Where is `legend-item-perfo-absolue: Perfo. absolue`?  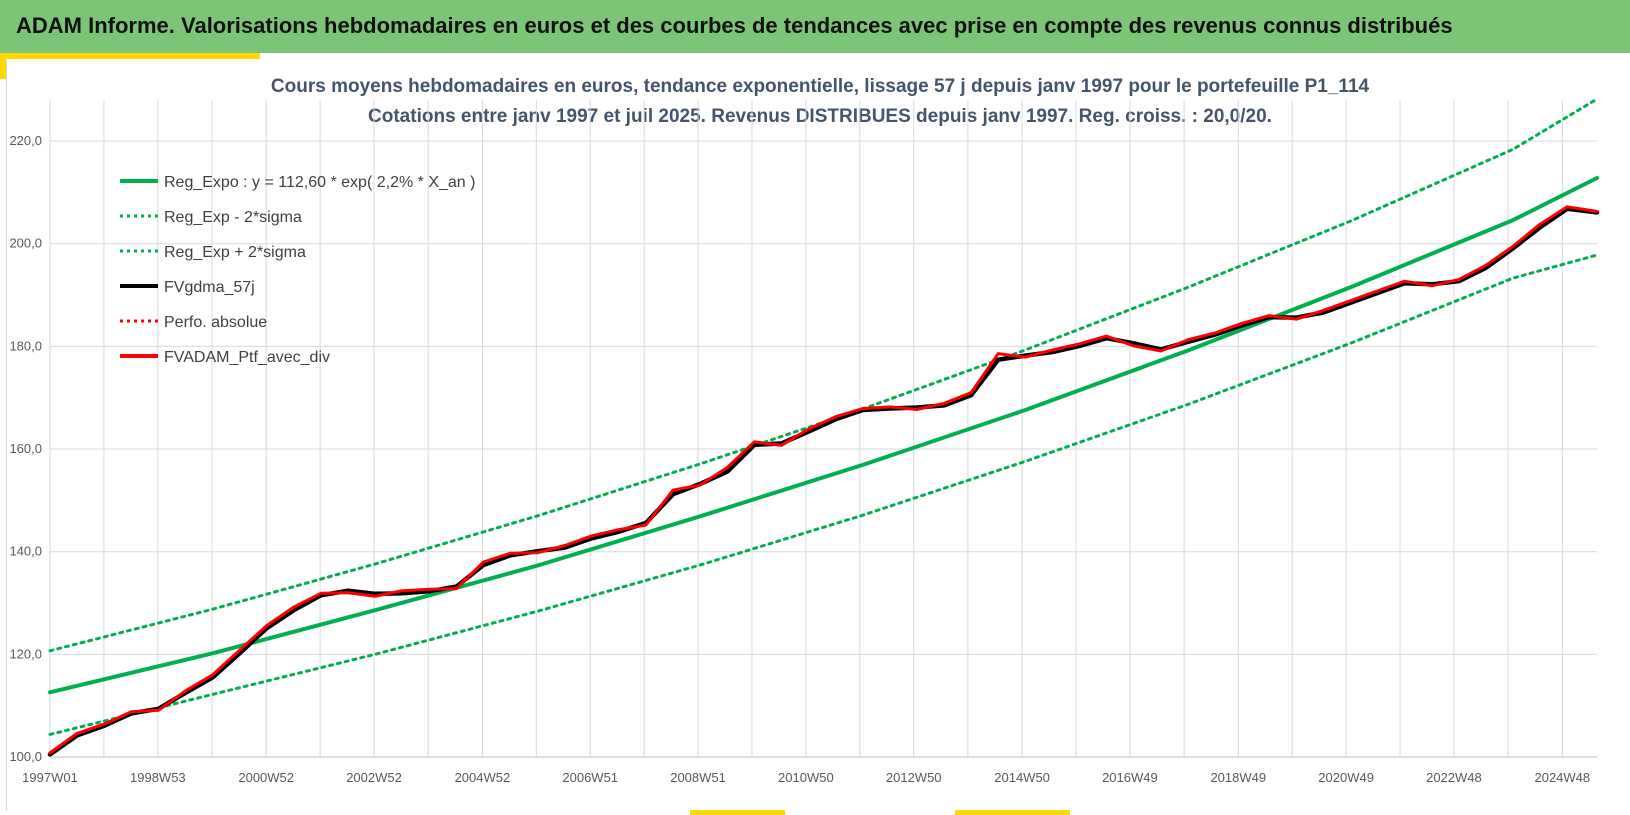 legend-item-perfo-absolue: Perfo. absolue is located at coordinates (193, 322).